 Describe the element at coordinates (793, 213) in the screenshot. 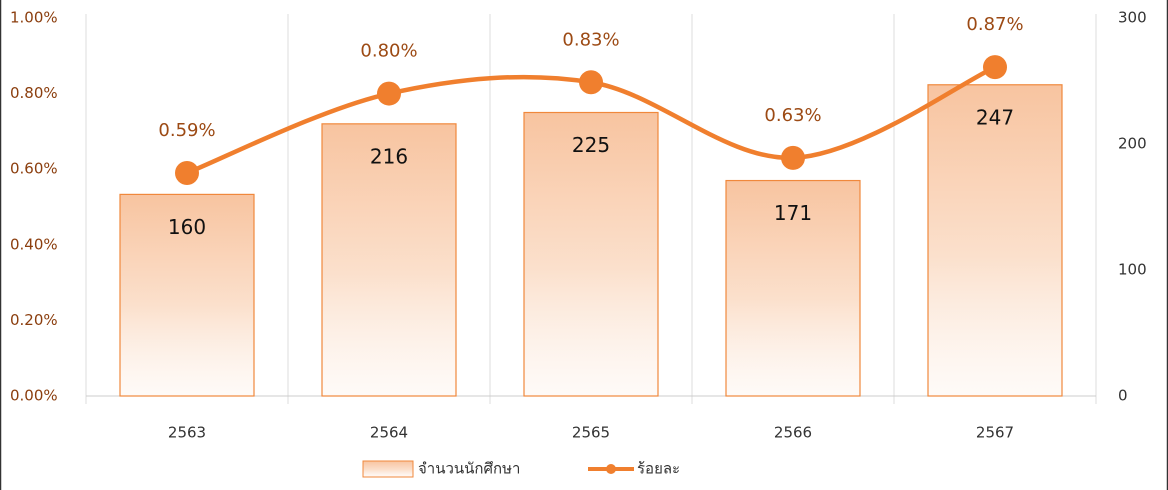

I see `bar-label: 171` at that location.